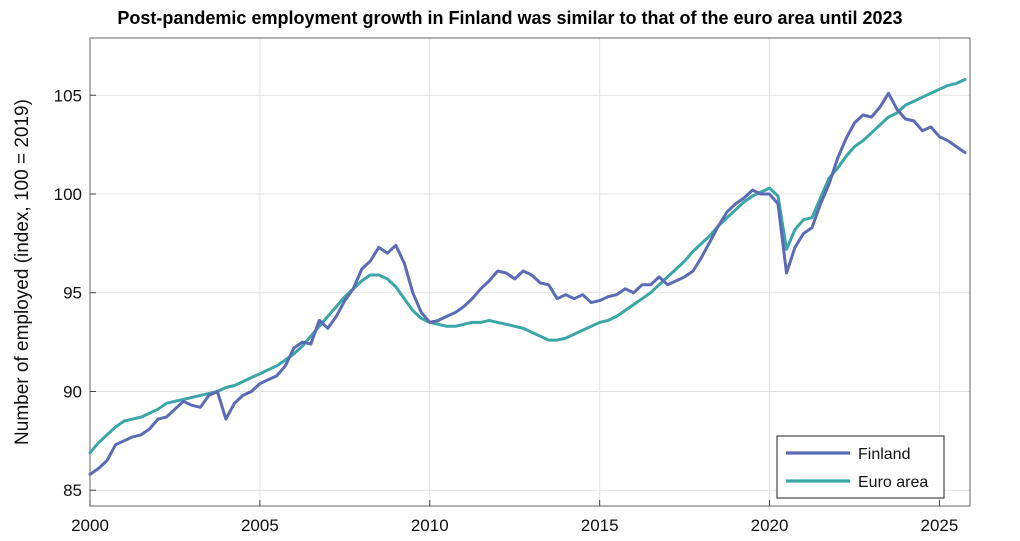 The width and height of the screenshot is (1020, 541). Describe the element at coordinates (430, 525) in the screenshot. I see `x-tick-label: 2010` at that location.